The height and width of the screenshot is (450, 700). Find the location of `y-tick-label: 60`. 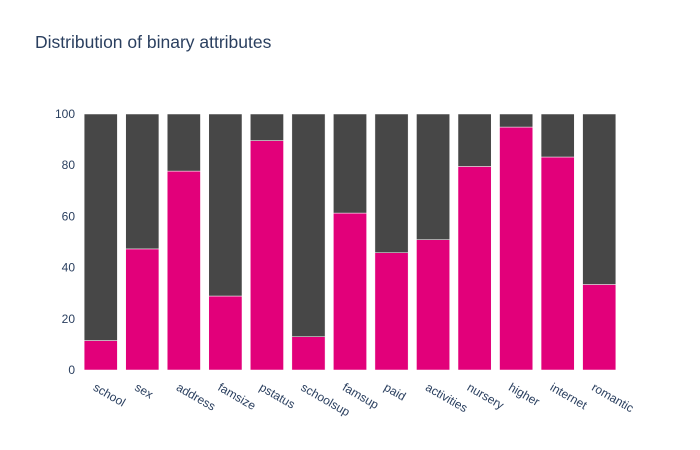

y-tick-label: 60 is located at coordinates (69, 216).